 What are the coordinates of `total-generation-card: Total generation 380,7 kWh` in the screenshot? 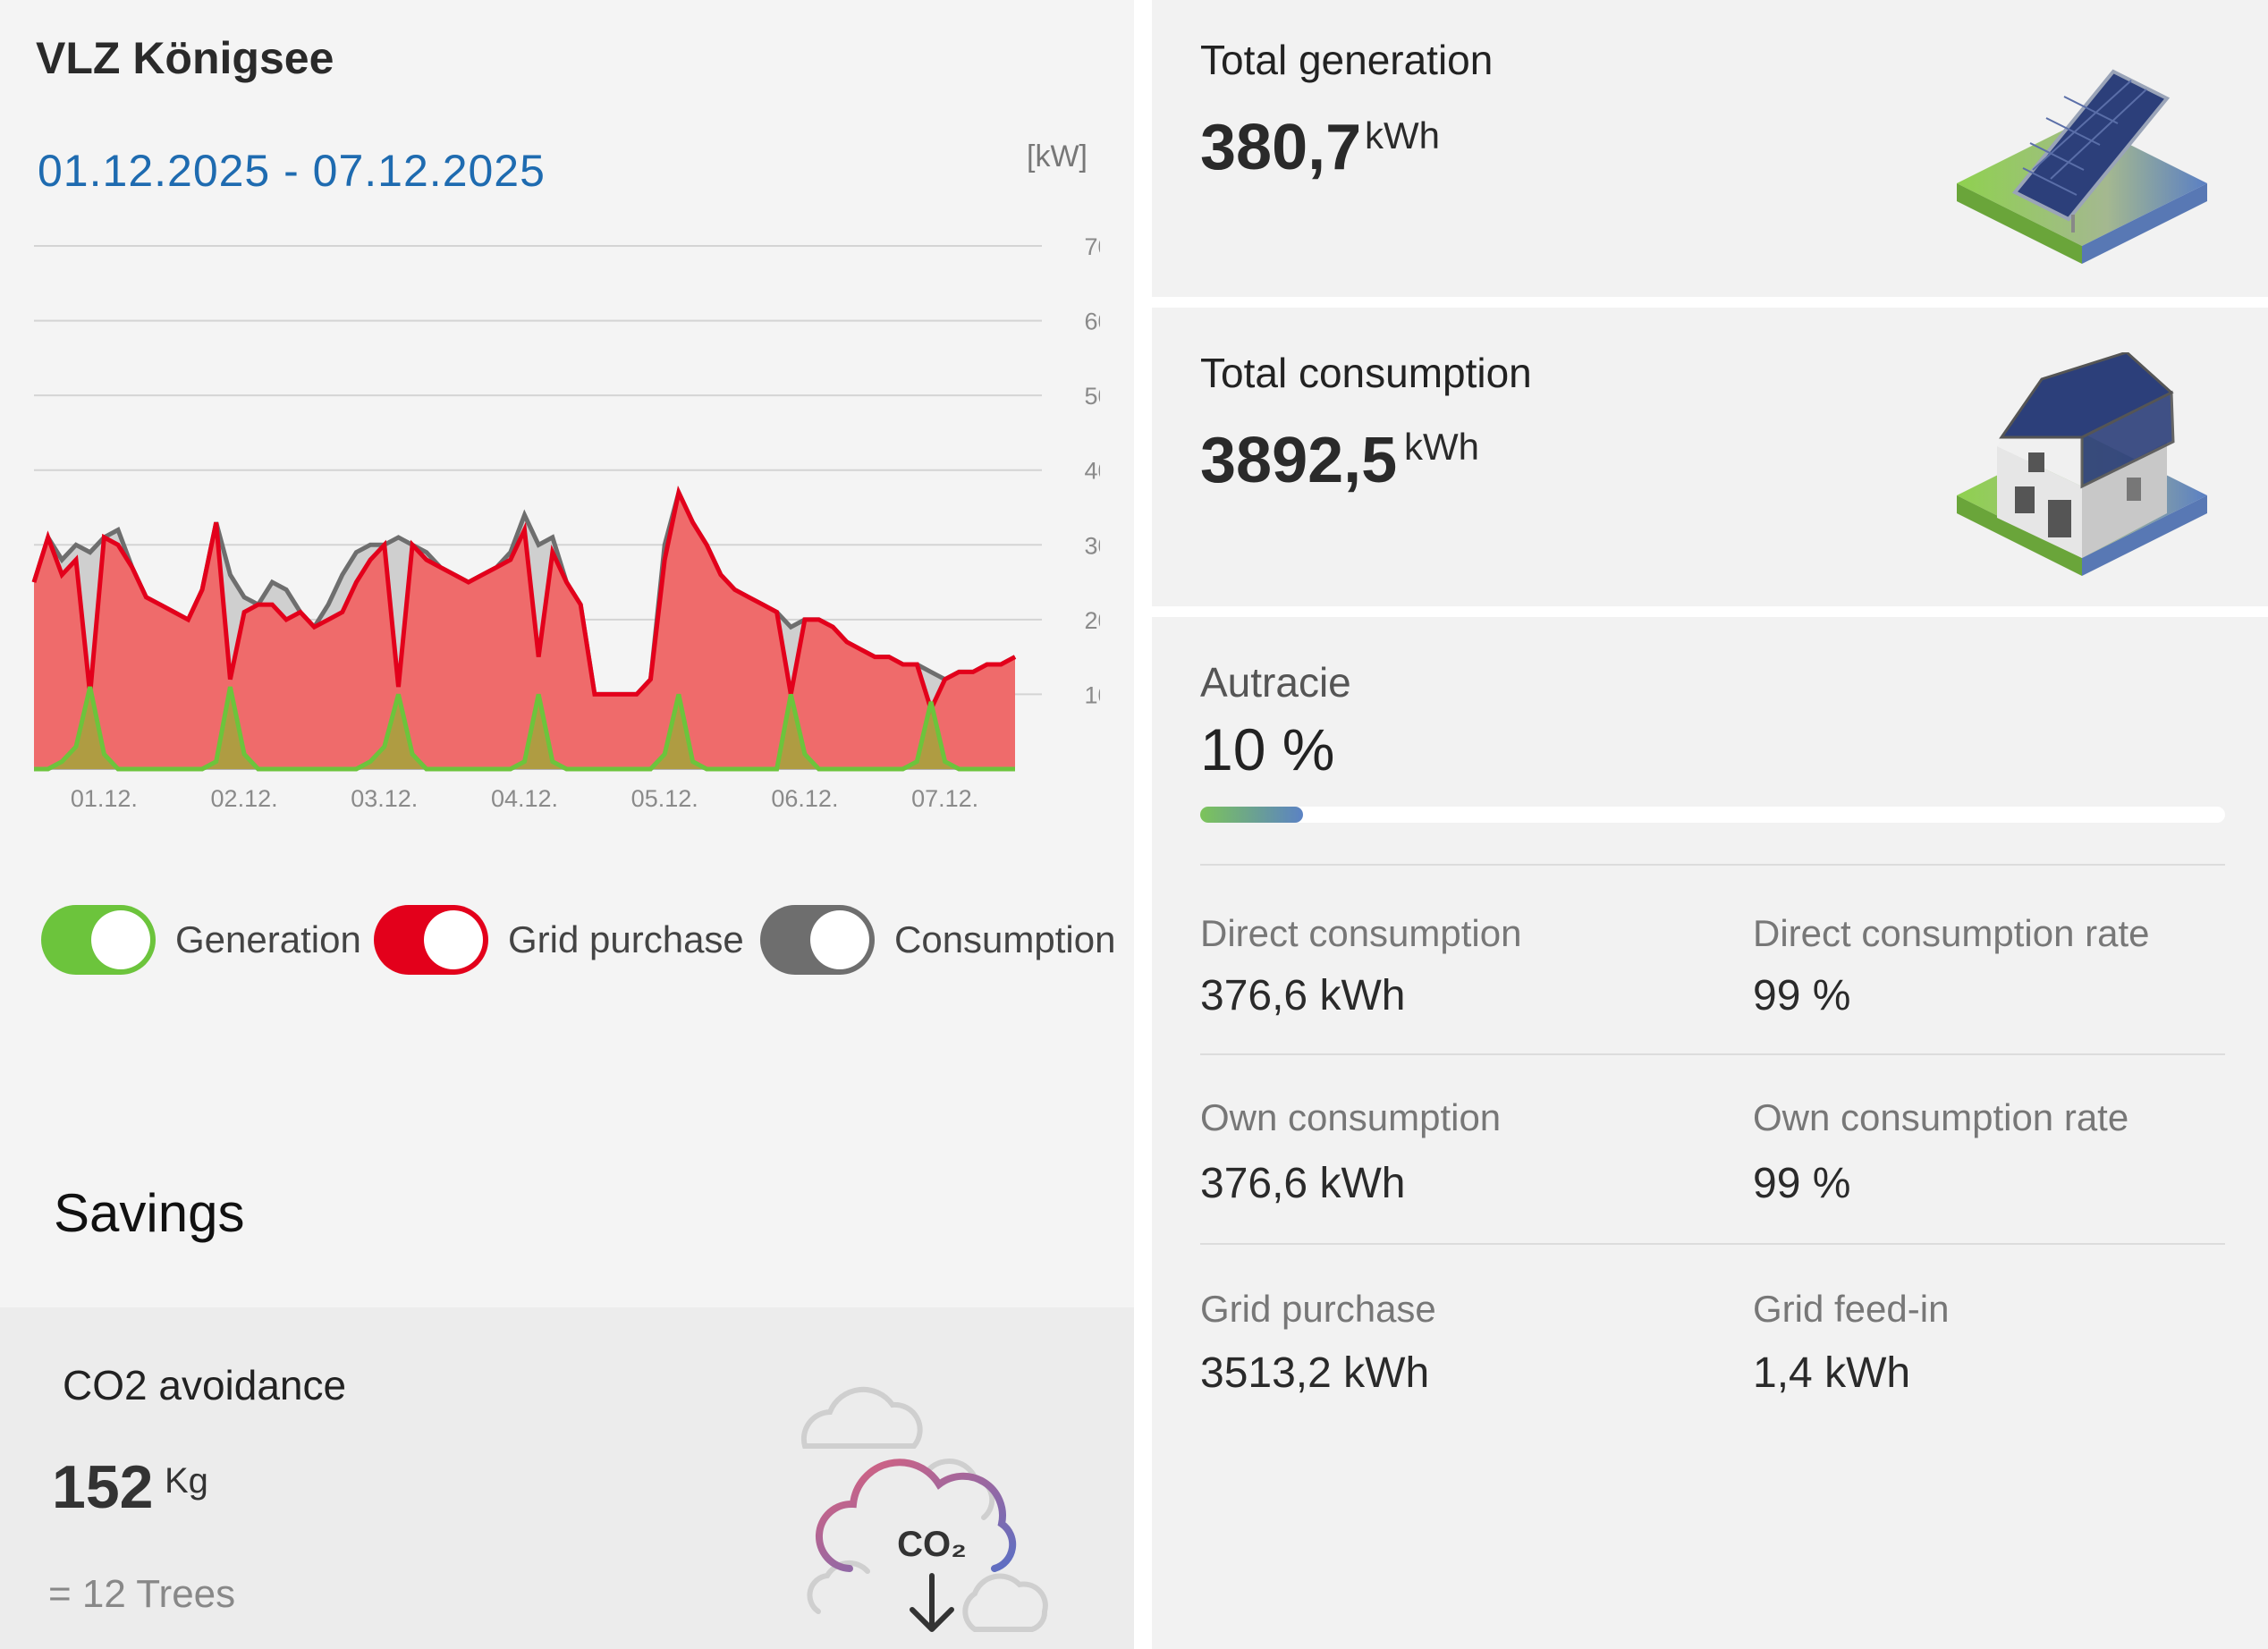 It's located at (1710, 148).